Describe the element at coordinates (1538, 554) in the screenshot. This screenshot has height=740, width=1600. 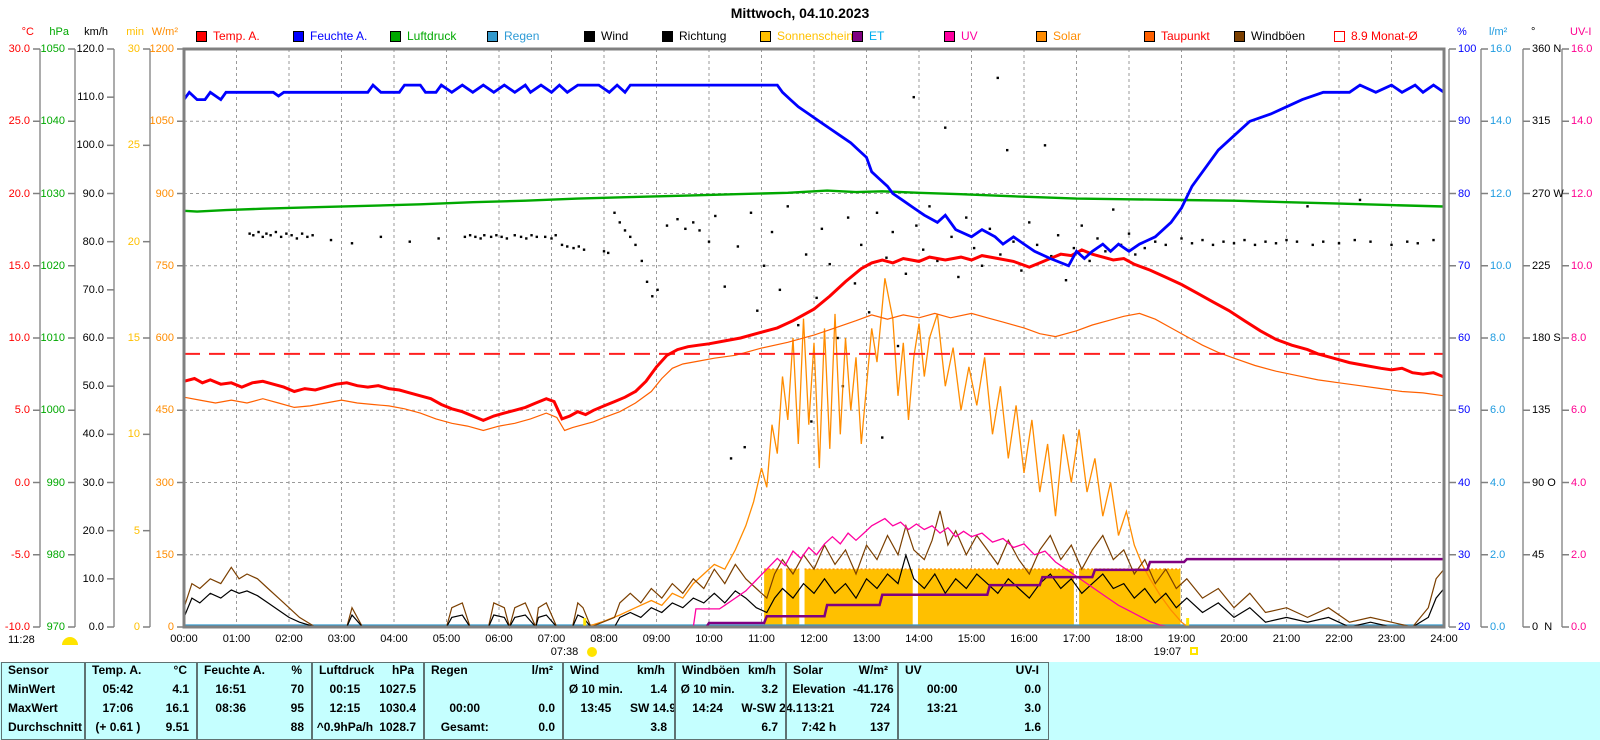
I see `axis-tick-label-°: 45` at that location.